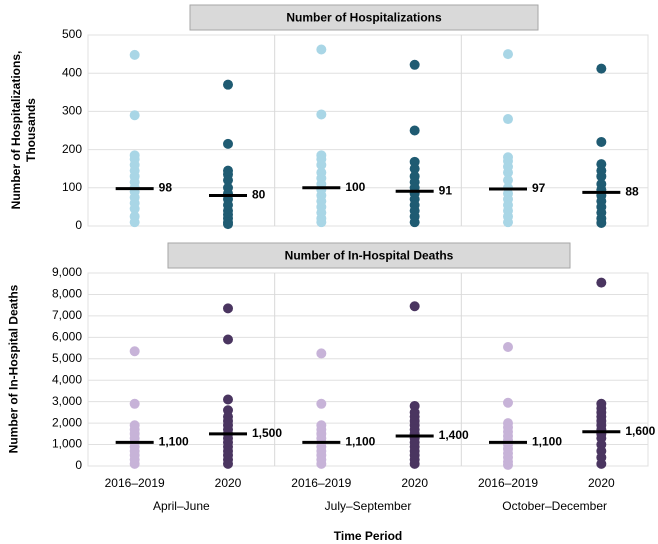 This screenshot has width=658, height=544. I want to click on x-axis-title: Time Period, so click(368, 536).